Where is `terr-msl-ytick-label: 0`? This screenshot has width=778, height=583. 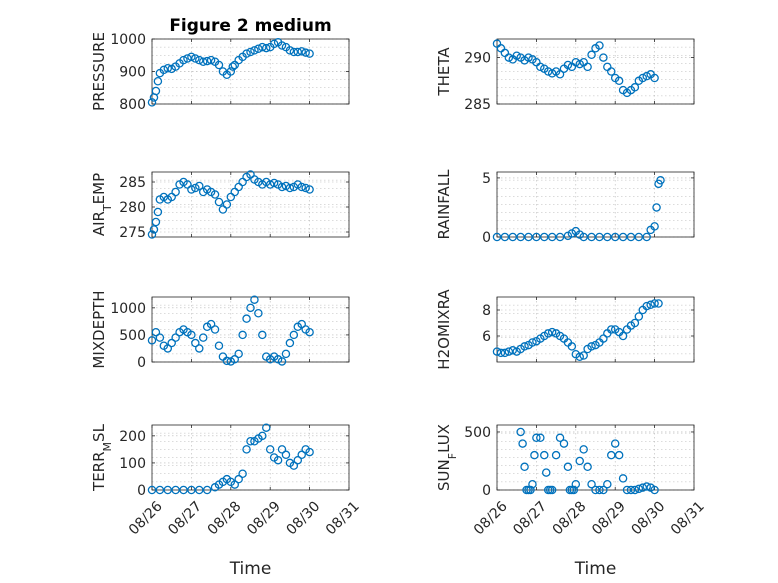
terr-msl-ytick-label: 0 is located at coordinates (141, 491).